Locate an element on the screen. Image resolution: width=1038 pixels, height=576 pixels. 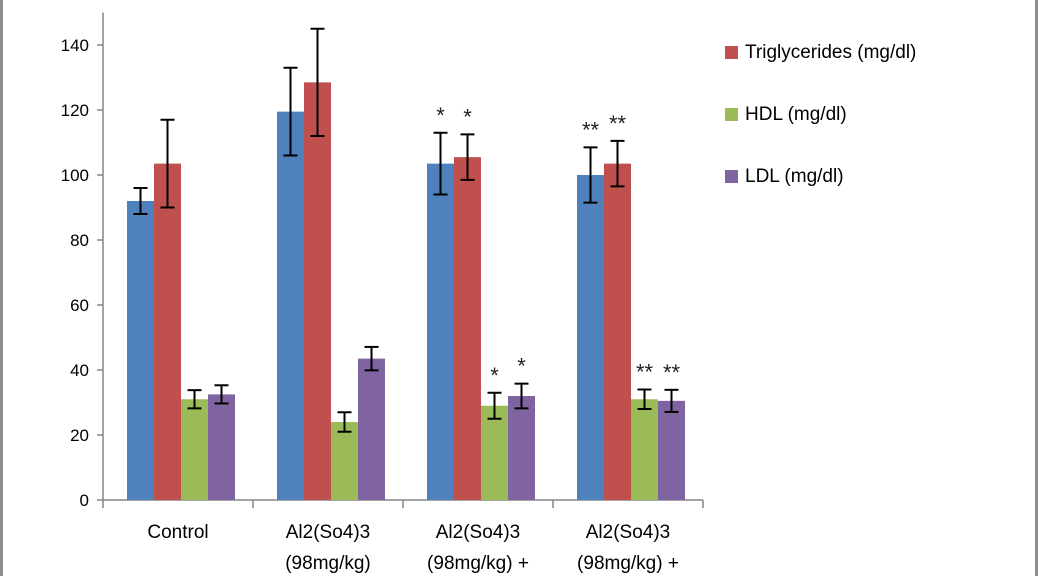
legend-label: HDL (mg/dl) is located at coordinates (796, 114).